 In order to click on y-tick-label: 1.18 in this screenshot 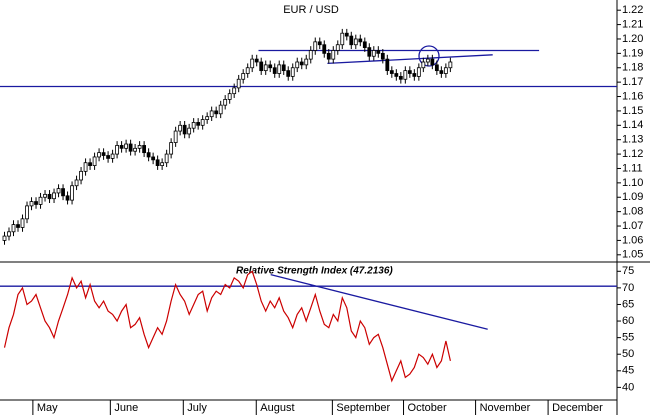, I will do `click(632, 68)`.